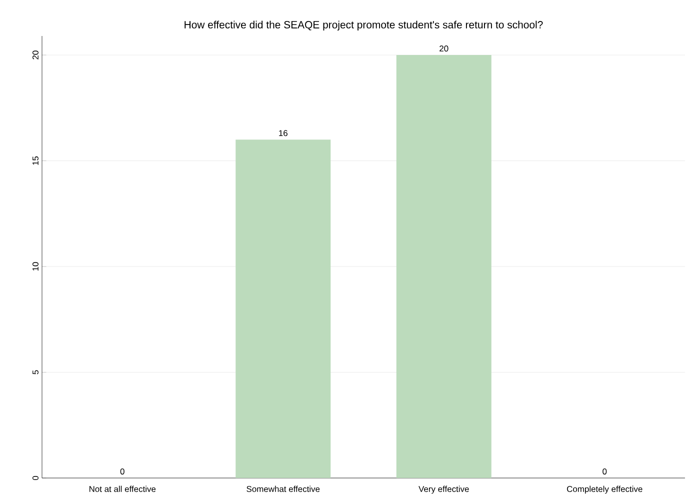 The height and width of the screenshot is (504, 689). I want to click on x-tick-label: Somewhat effective, so click(283, 489).